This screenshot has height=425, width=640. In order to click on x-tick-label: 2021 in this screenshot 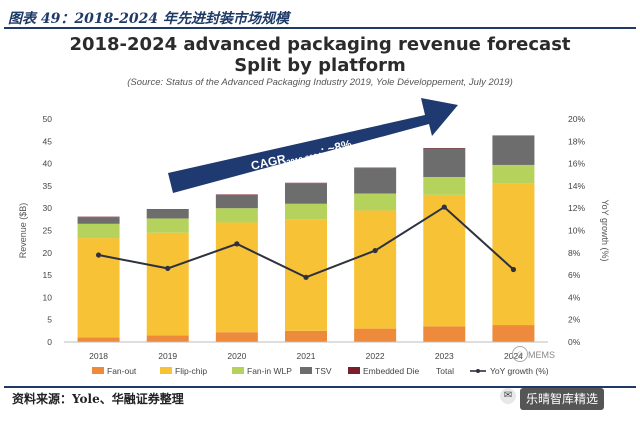, I will do `click(306, 356)`.